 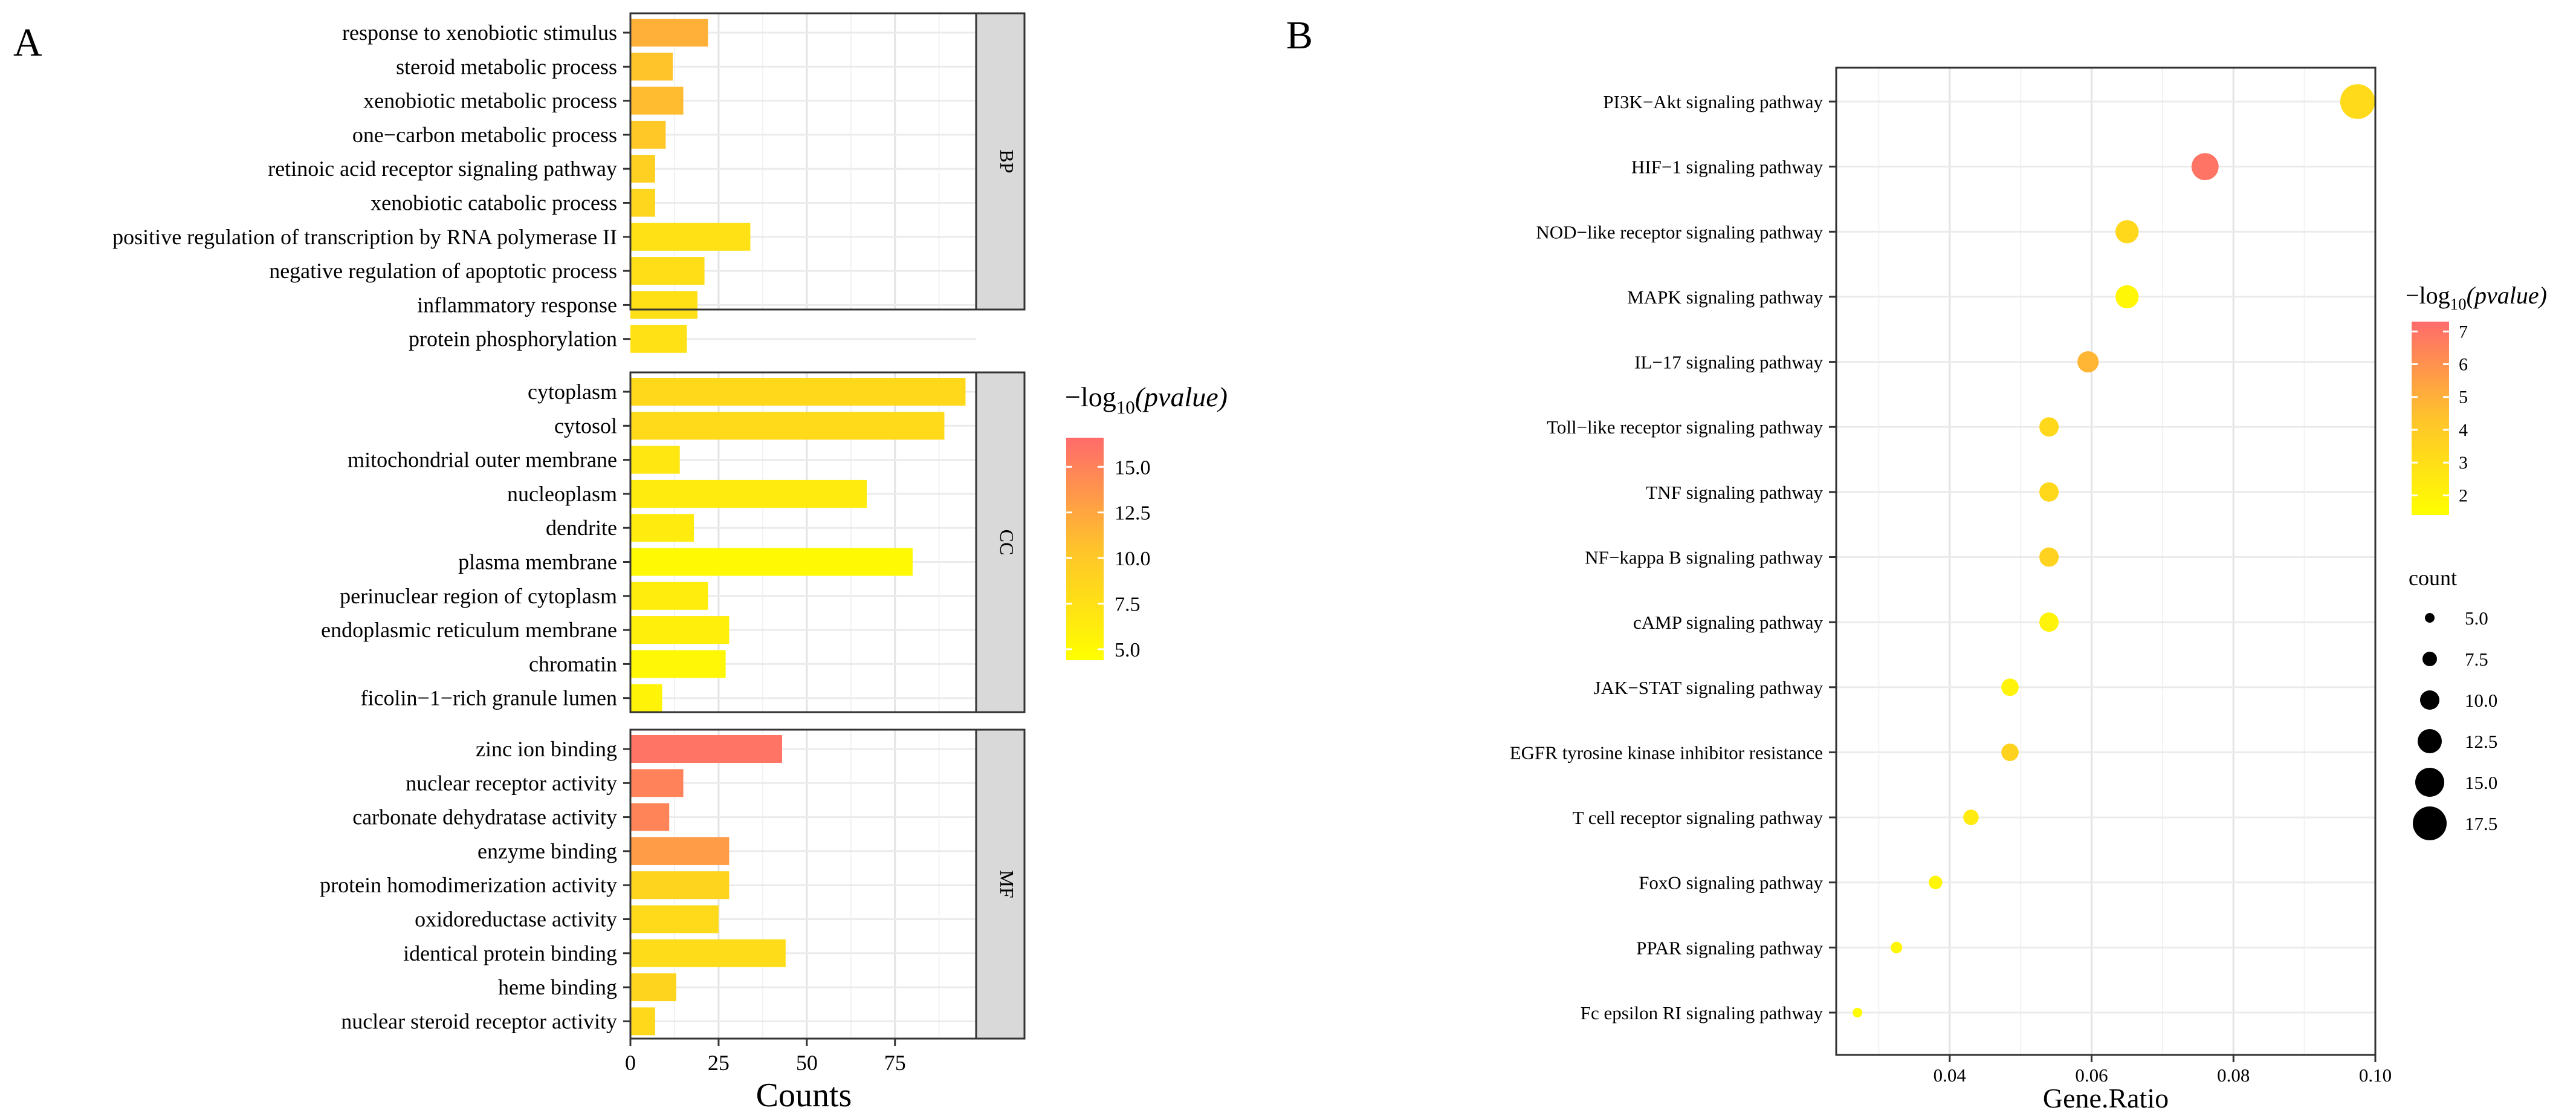 I want to click on category-label: response to xenobiotic stimulus, so click(x=479, y=33).